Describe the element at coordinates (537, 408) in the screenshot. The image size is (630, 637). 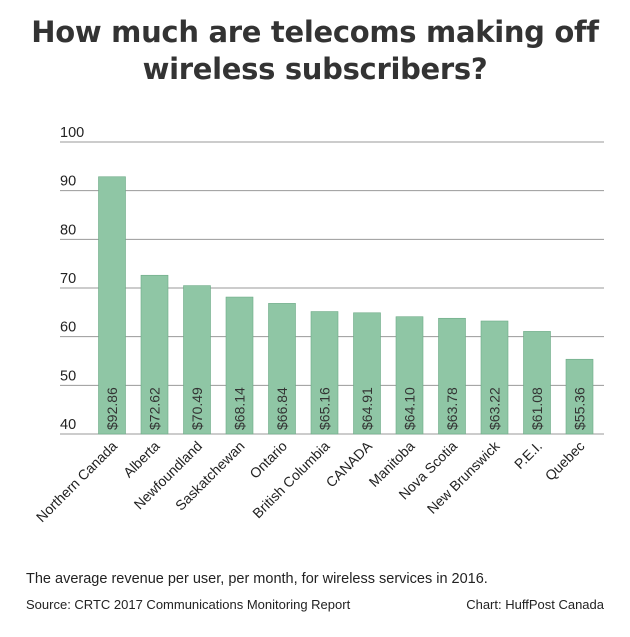
I see `bar-value-label: $61.08` at that location.